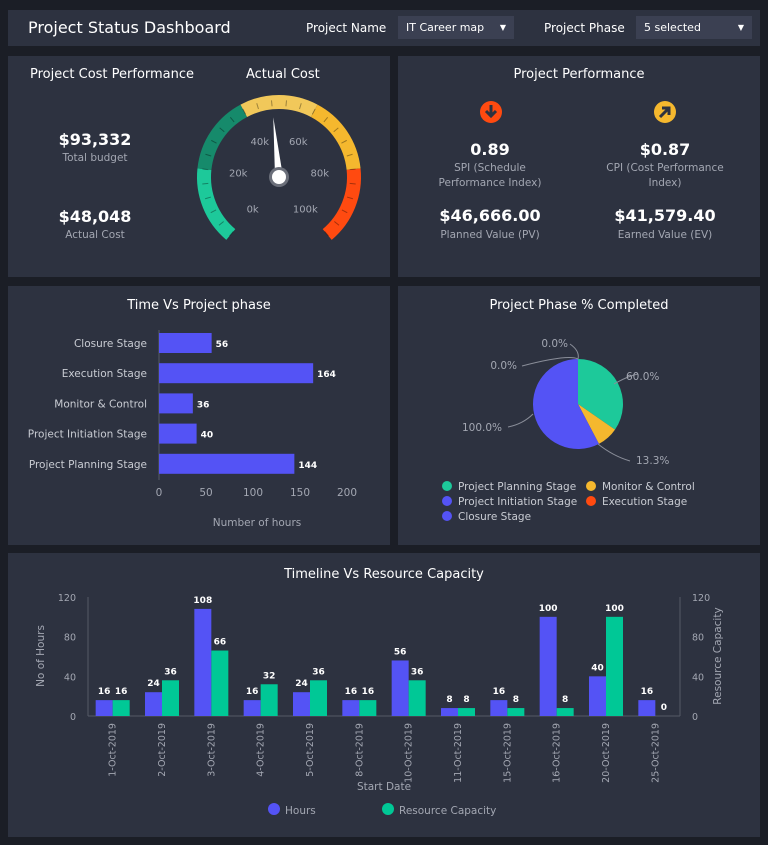 This screenshot has height=845, width=768. What do you see at coordinates (220, 643) in the screenshot?
I see `data-label: 66` at bounding box center [220, 643].